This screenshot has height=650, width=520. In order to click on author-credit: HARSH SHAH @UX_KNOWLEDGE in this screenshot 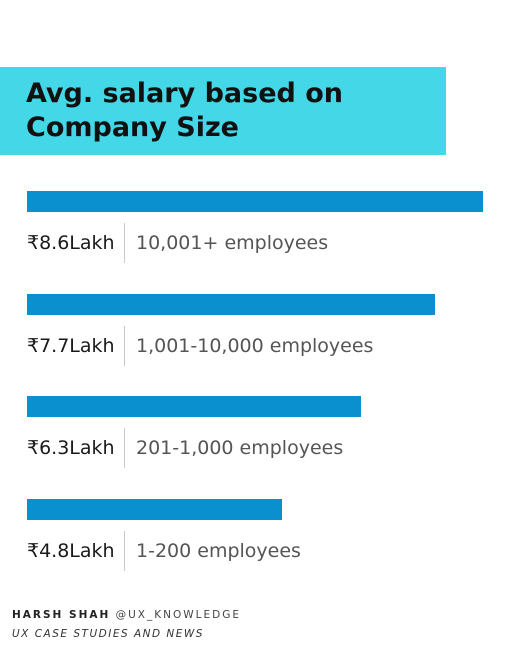, I will do `click(126, 615)`.